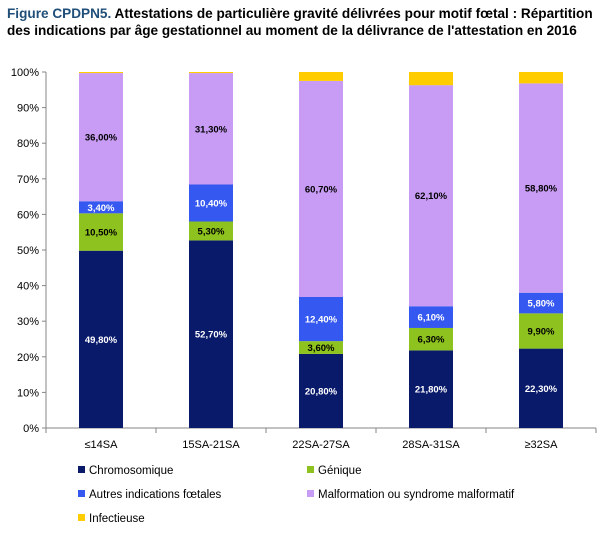 Image resolution: width=607 pixels, height=540 pixels. What do you see at coordinates (25, 73) in the screenshot?
I see `y-tick-label: 100%` at bounding box center [25, 73].